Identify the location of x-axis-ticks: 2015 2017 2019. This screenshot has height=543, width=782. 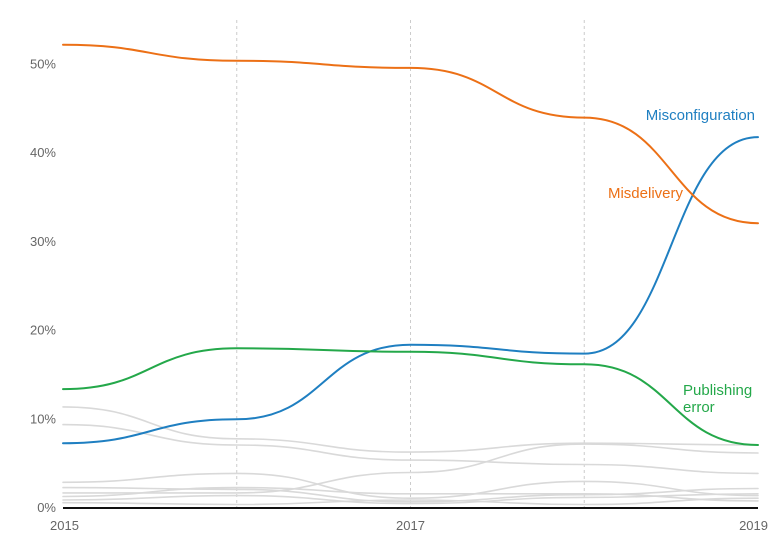
(409, 525).